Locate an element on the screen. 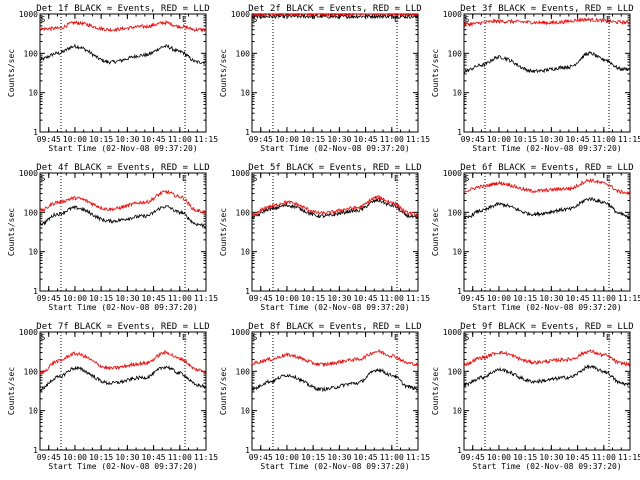 The image size is (640, 480). chart-title: Det 3f BLACK = Events, RED = LLD is located at coordinates (546, 9).